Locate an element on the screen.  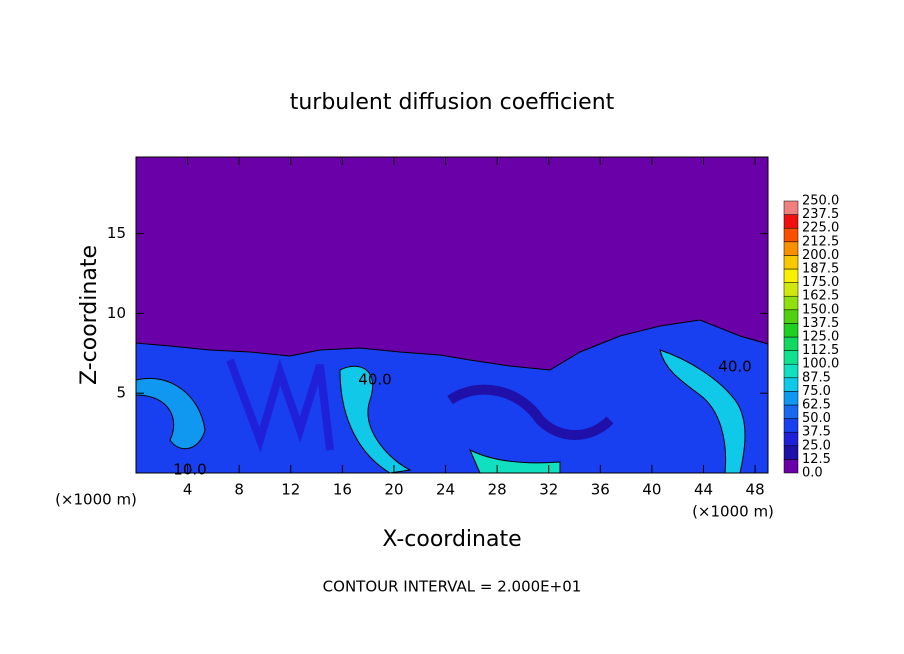
colorbar-label: 62.5 is located at coordinates (816, 405).